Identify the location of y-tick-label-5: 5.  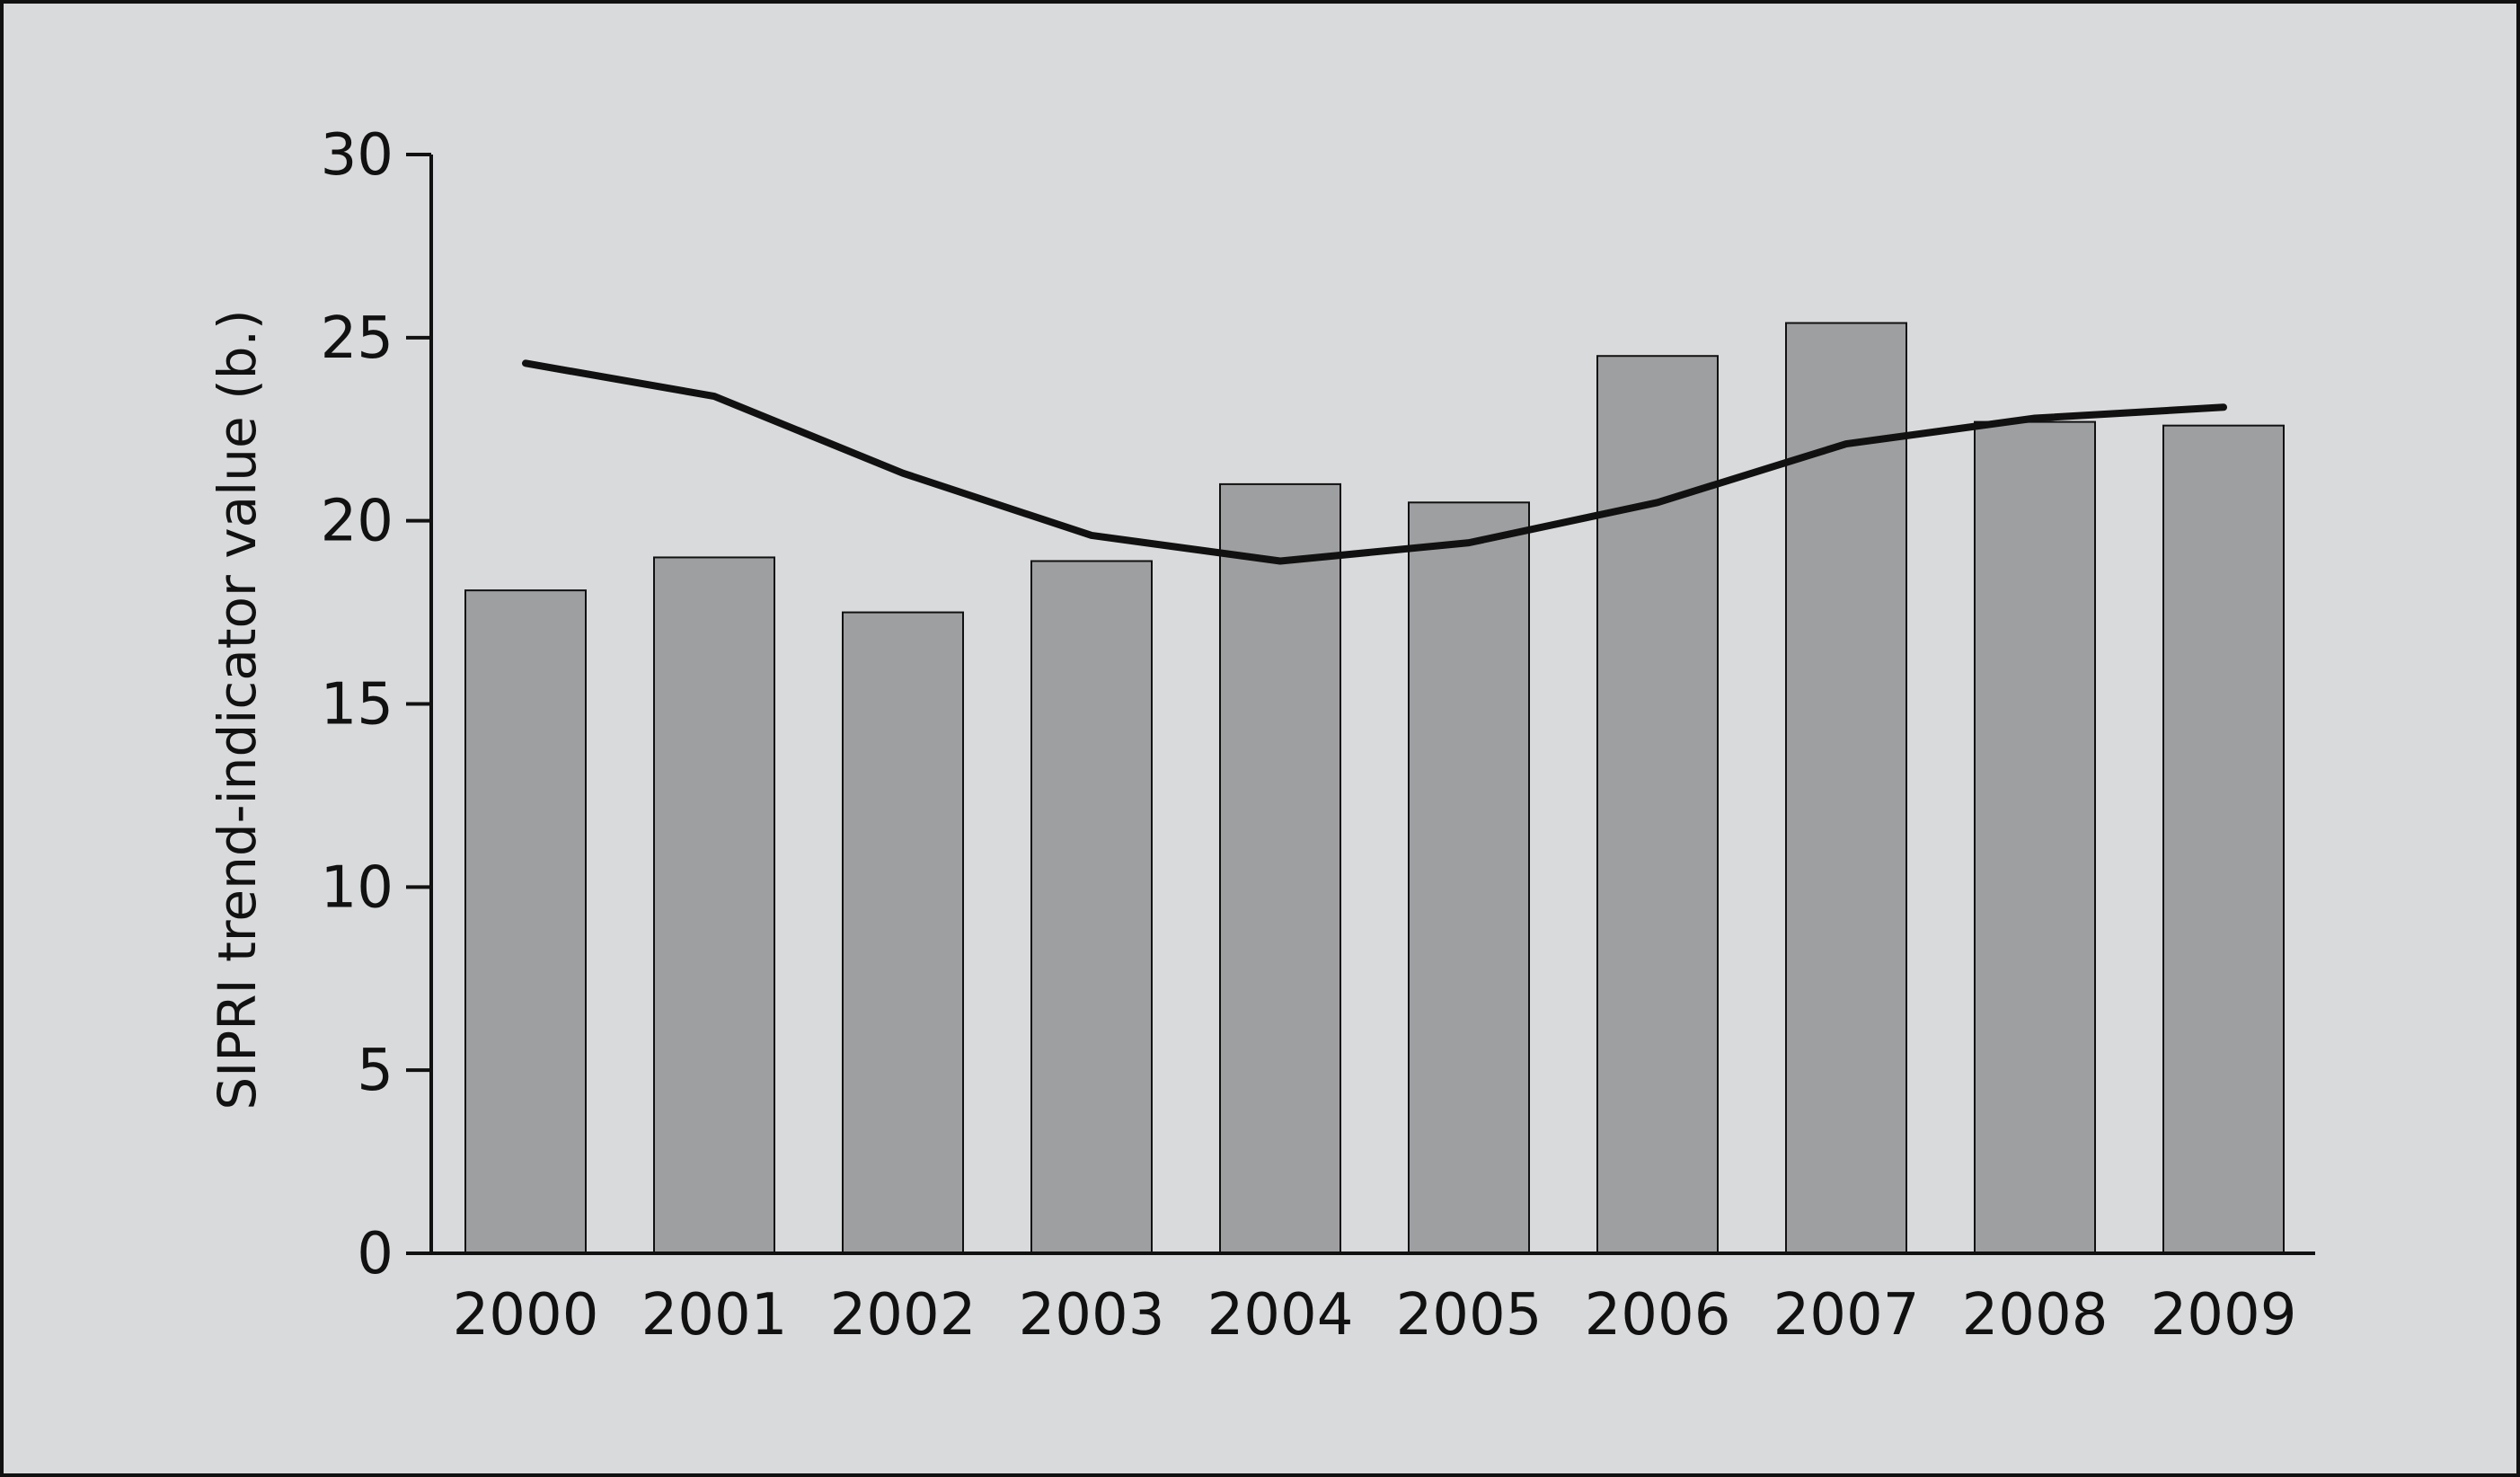
(375, 1071).